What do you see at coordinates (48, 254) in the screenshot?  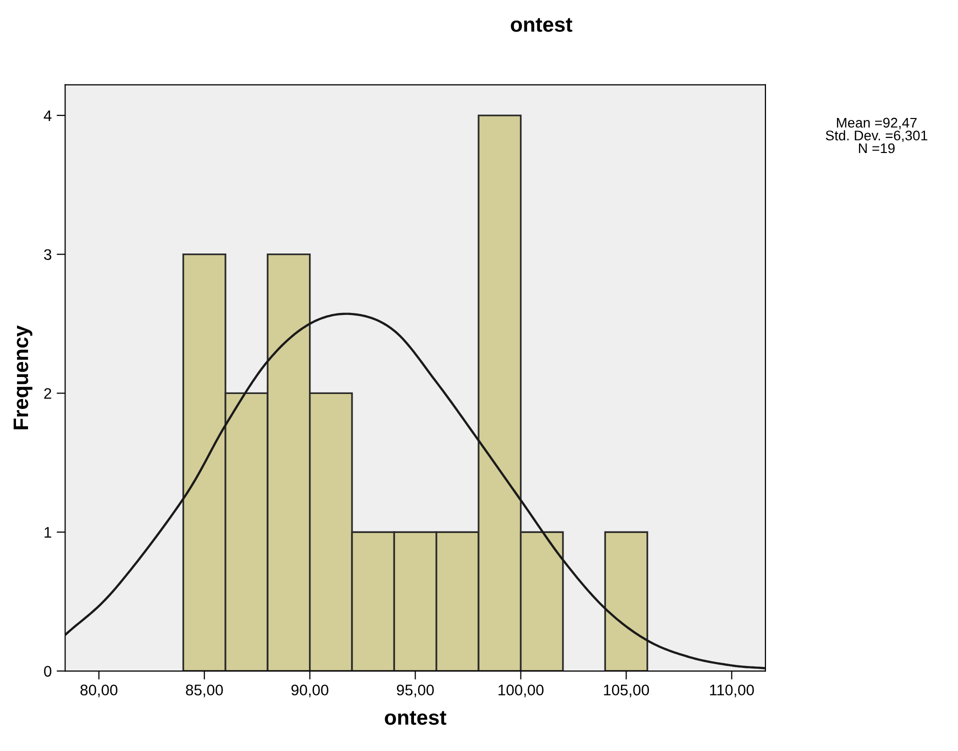 I see `y-tick-label: 3` at bounding box center [48, 254].